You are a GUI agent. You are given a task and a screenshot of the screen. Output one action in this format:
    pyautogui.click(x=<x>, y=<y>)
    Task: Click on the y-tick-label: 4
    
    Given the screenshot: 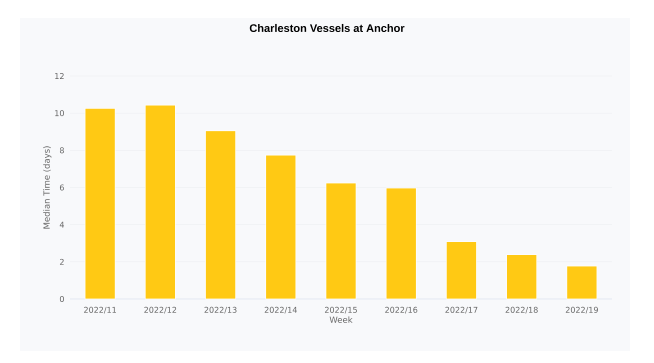 What is the action you would take?
    pyautogui.click(x=62, y=225)
    